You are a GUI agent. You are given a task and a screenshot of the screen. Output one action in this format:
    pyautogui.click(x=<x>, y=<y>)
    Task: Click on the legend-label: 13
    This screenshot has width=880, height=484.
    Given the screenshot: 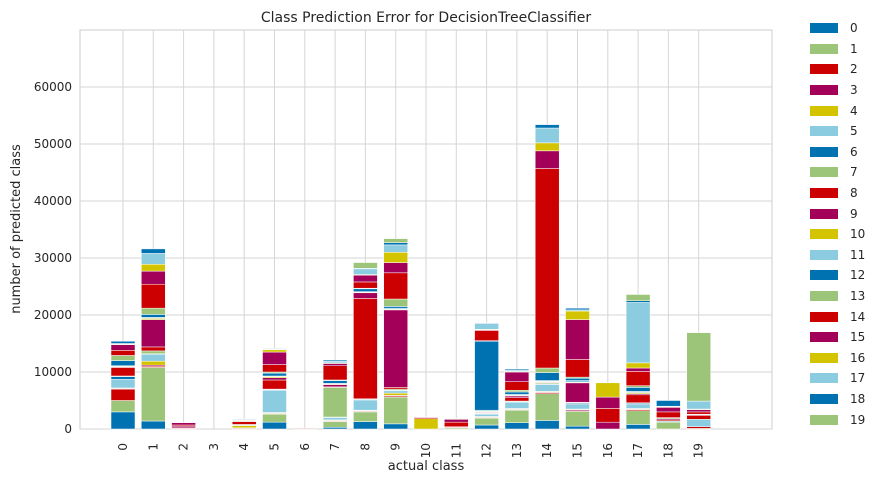 What is the action you would take?
    pyautogui.click(x=858, y=296)
    